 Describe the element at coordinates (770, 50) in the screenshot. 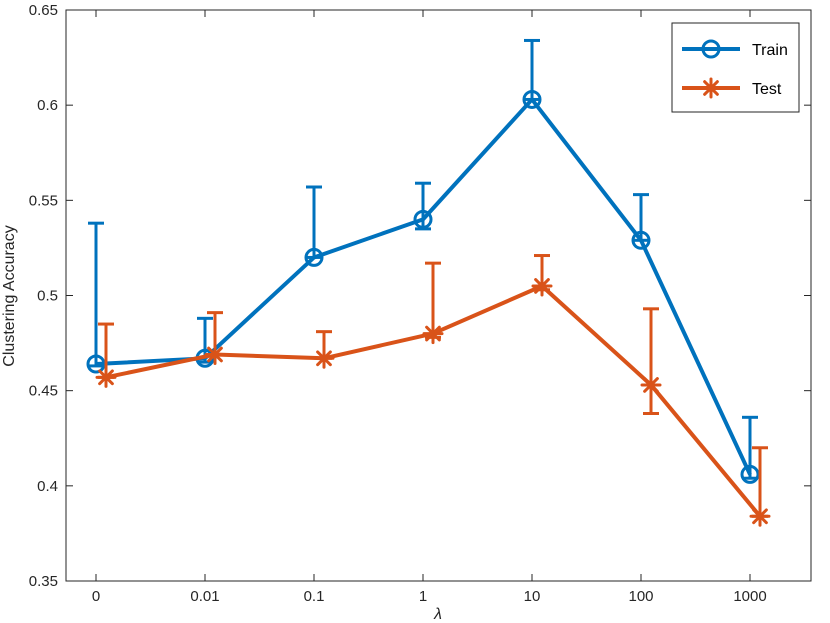

I see `legend-label: Train` at that location.